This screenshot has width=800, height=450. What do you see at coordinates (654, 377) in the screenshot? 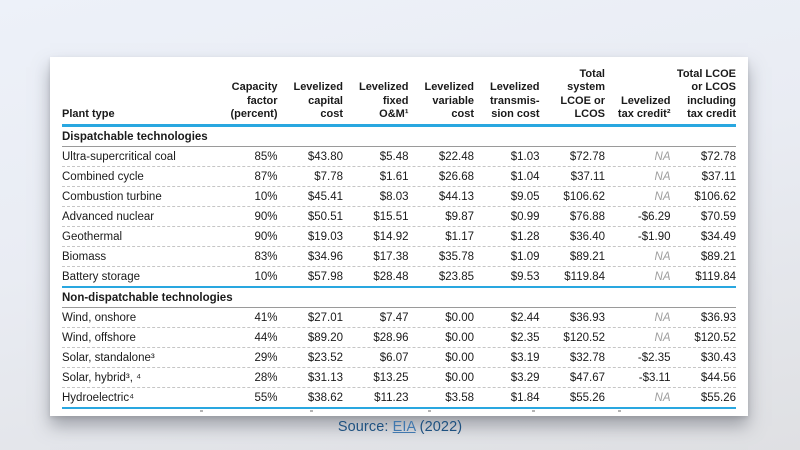
I see `value-cell: -$3.11` at bounding box center [654, 377].